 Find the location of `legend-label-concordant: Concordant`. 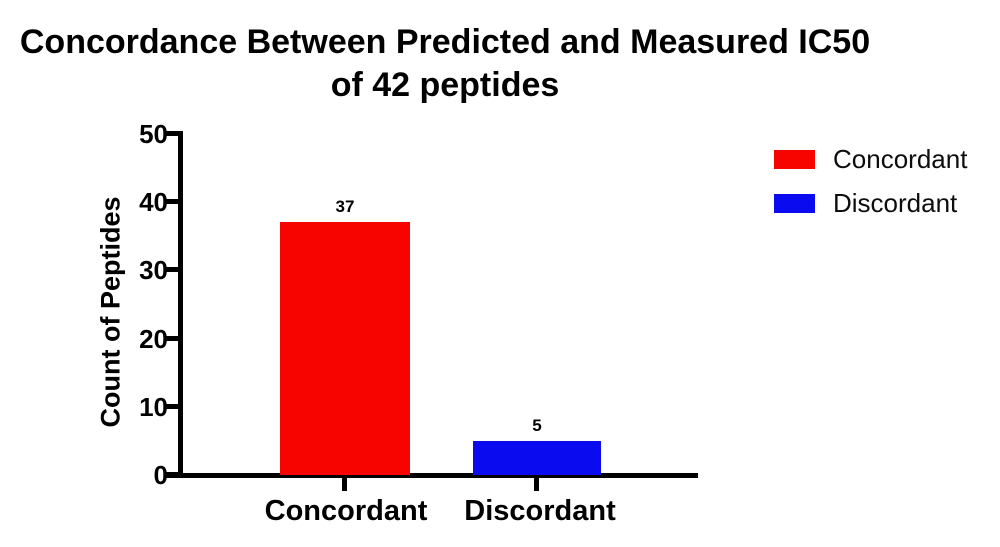

legend-label-concordant: Concordant is located at coordinates (900, 159).